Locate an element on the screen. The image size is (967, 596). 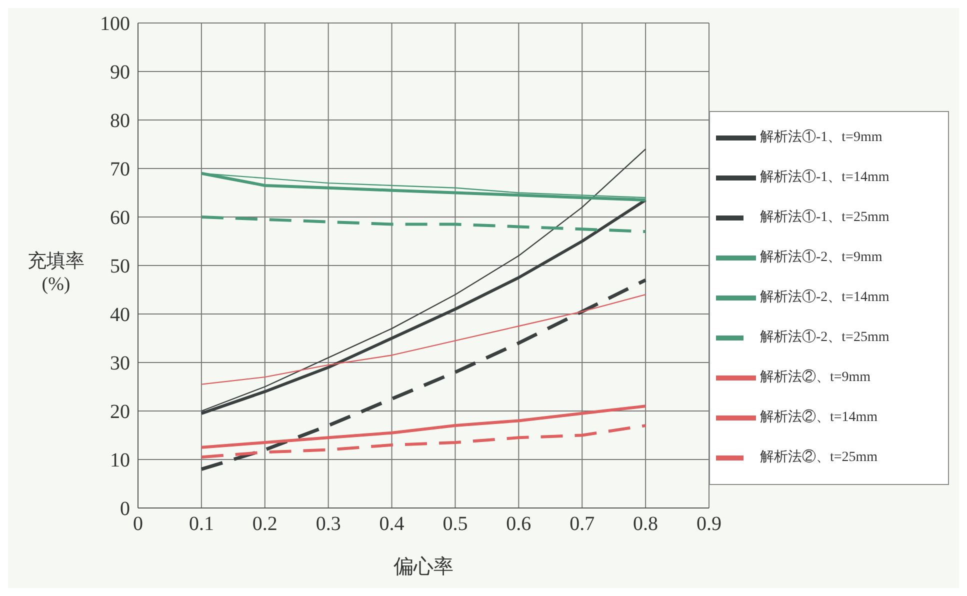
y-tick-label: 20 is located at coordinates (120, 412).